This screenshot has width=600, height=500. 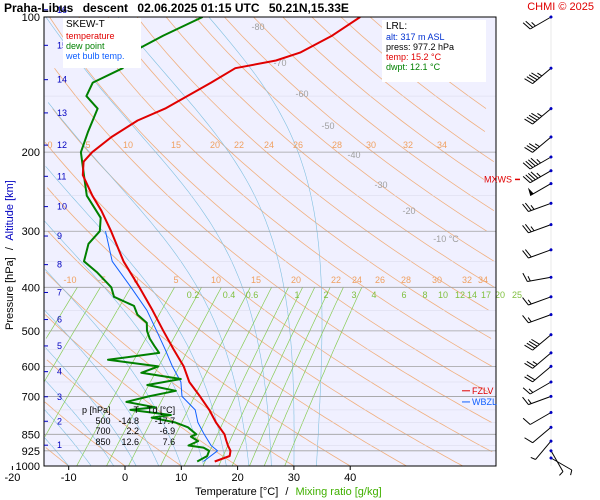 I want to click on altitude-tick-label: 15, so click(x=62, y=45).